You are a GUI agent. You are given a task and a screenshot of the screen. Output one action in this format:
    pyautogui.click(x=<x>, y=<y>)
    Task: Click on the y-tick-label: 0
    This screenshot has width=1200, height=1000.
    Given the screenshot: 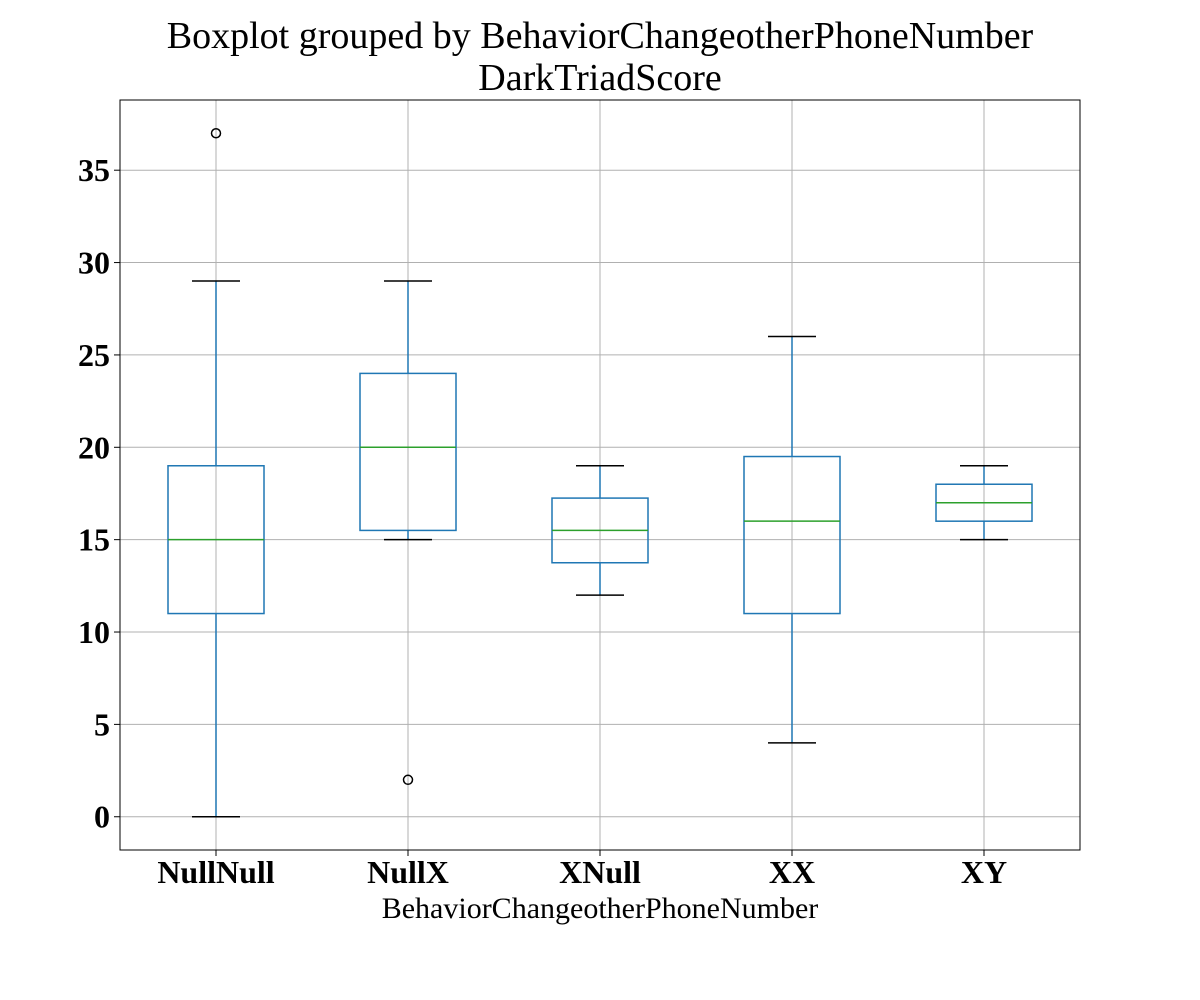 What is the action you would take?
    pyautogui.click(x=102, y=817)
    